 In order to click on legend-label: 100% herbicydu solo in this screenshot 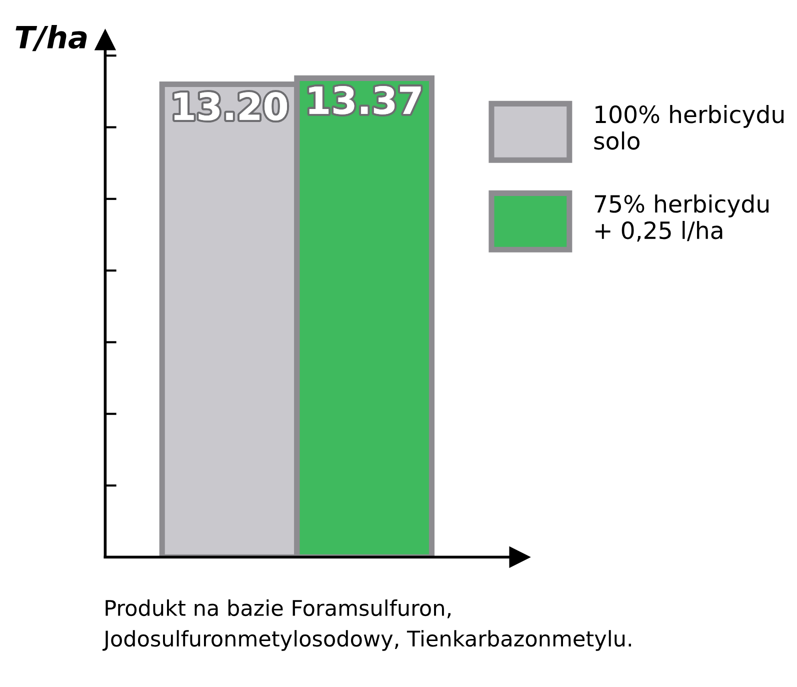, I will do `click(689, 127)`.